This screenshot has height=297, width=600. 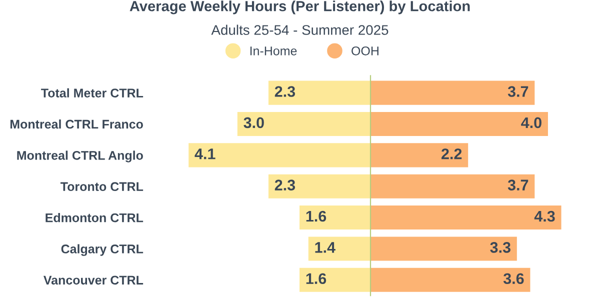 I want to click on data-label: 1.4, so click(x=325, y=247).